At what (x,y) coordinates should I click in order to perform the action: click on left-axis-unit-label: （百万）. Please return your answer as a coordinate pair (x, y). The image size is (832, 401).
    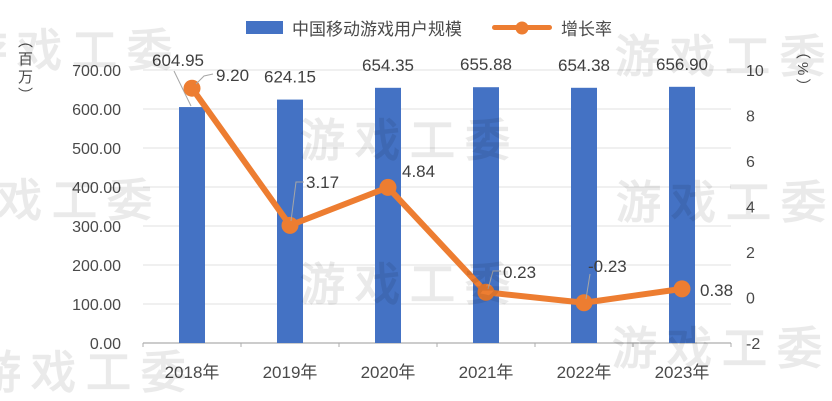
    Looking at the image, I should click on (24, 69).